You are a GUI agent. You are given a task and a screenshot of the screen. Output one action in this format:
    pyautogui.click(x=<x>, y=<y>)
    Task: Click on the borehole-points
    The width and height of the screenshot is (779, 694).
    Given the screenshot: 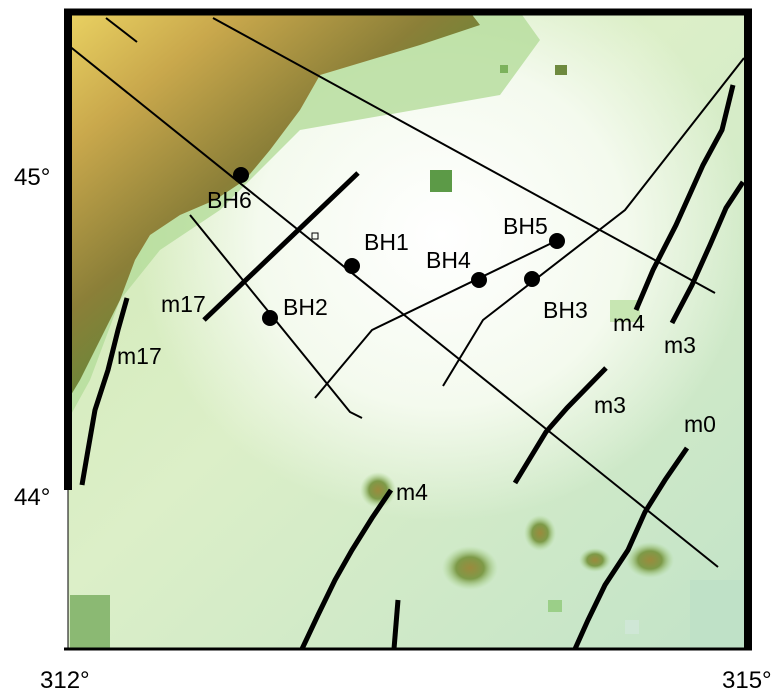 What is the action you would take?
    pyautogui.click(x=399, y=246)
    